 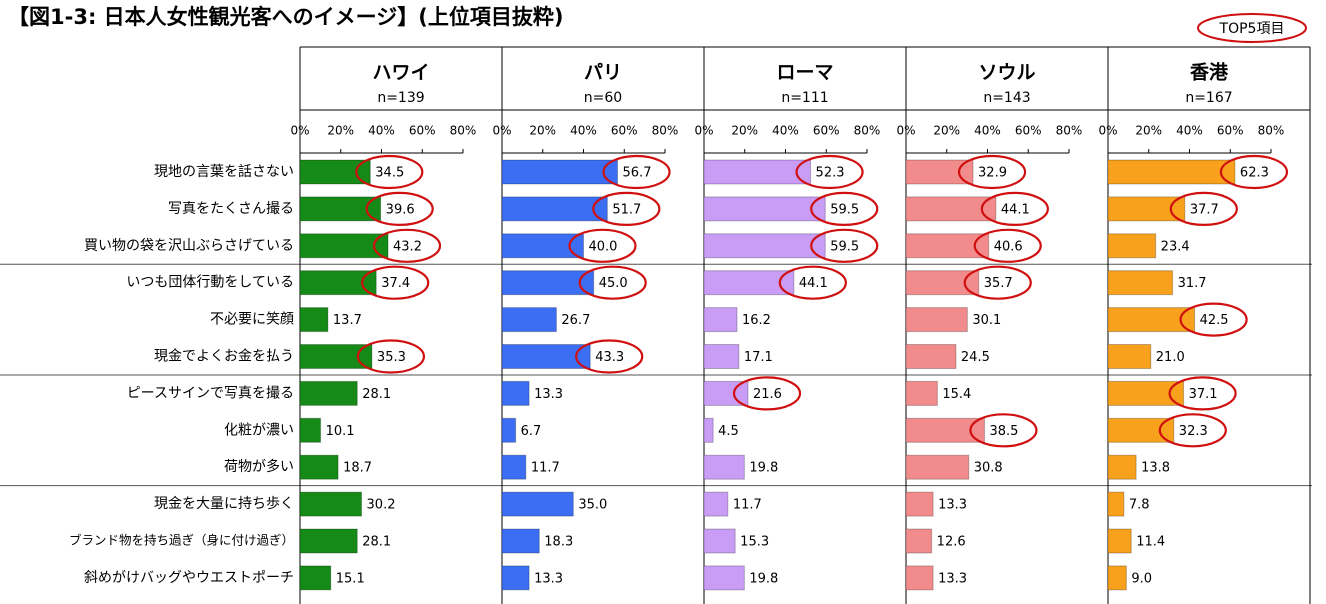 What do you see at coordinates (1150, 542) in the screenshot?
I see `value-label: 11.4` at bounding box center [1150, 542].